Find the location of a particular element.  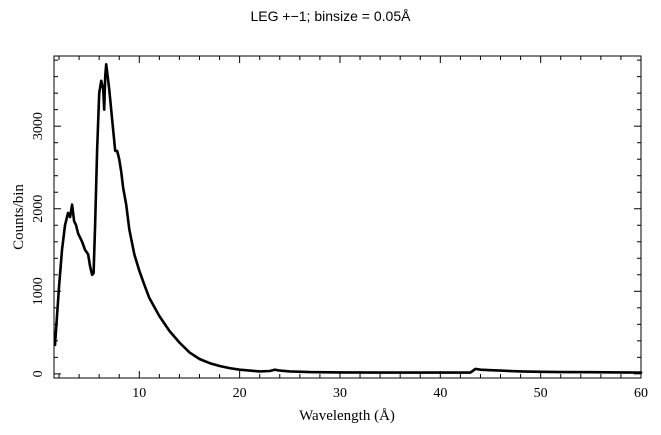

x-tick-label: 50 is located at coordinates (541, 393).